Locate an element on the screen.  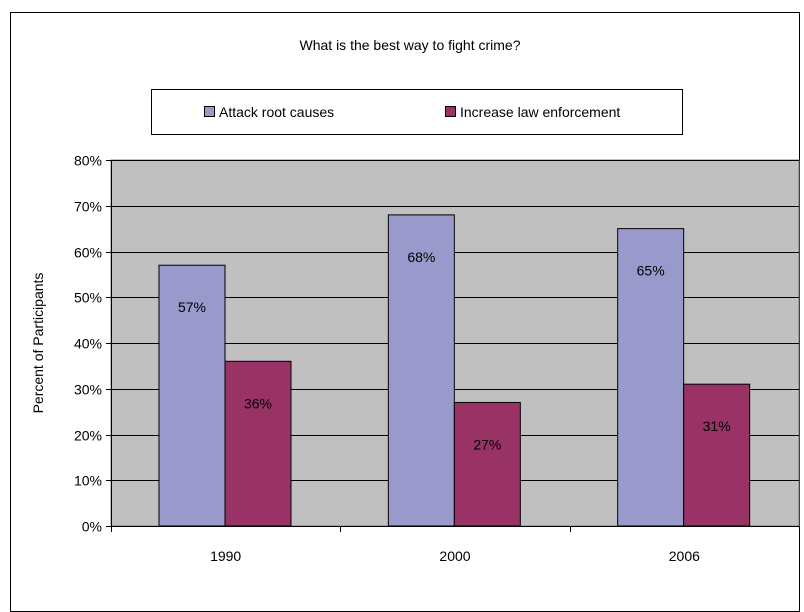
data-label-increase-law-enforcement-1990: 36% is located at coordinates (258, 403).